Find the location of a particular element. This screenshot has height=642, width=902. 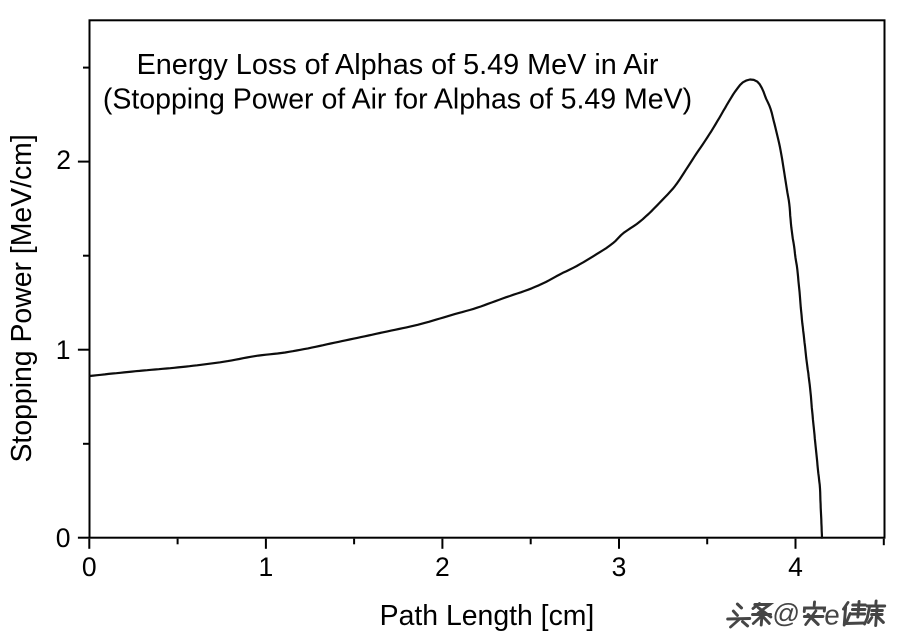

svg-text: 4 is located at coordinates (795, 567).